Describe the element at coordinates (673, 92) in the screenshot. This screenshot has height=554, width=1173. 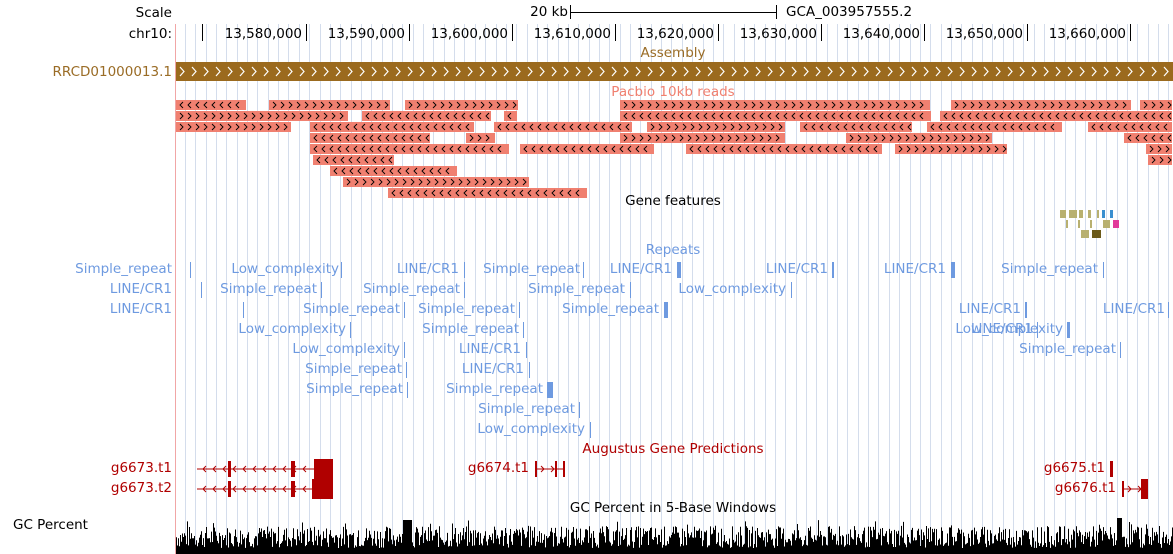
I see `pacbio-track-title: Pacbio 10kb reads` at that location.